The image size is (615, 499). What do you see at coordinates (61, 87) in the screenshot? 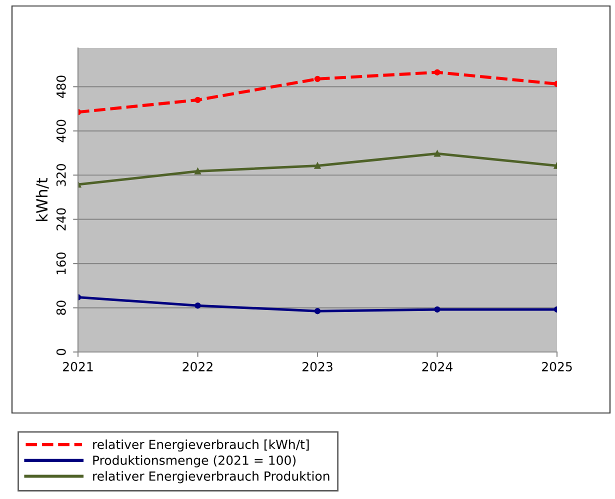
I see `y-tick-label: 480` at bounding box center [61, 87].